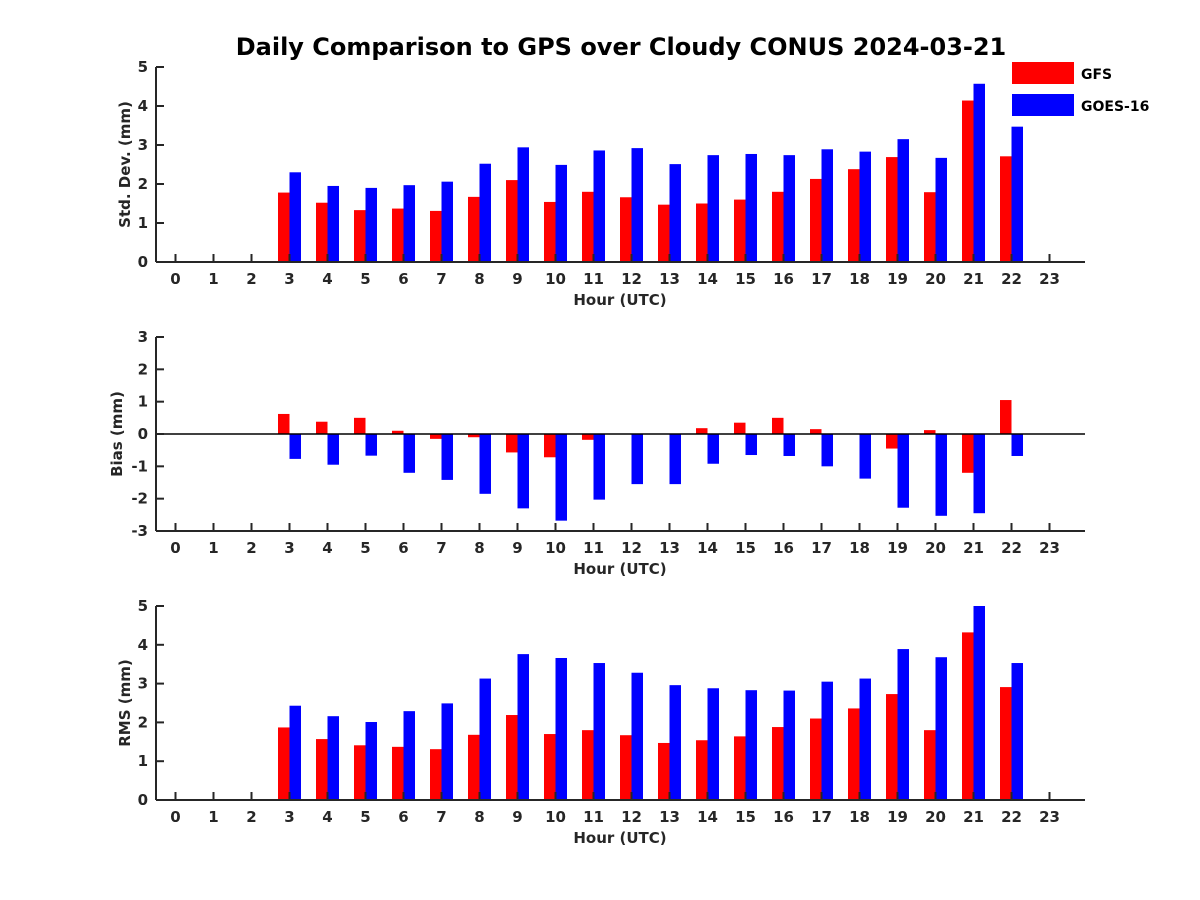 The image size is (1200, 900). What do you see at coordinates (213, 817) in the screenshot?
I see `rms-x-tick-label: 1` at bounding box center [213, 817].